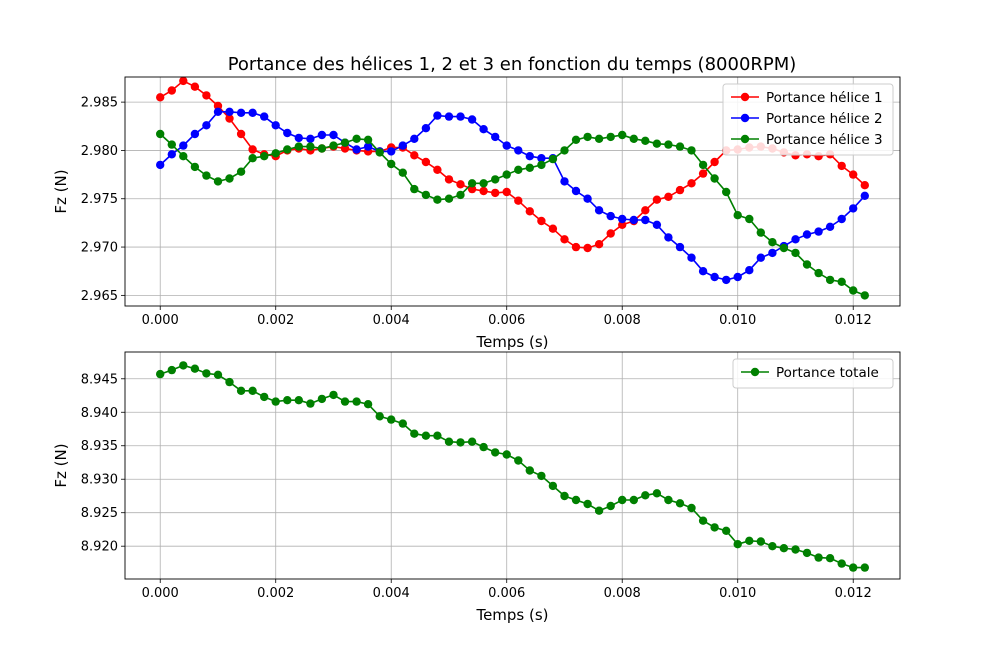  Describe the element at coordinates (737, 320) in the screenshot. I see `x-tick-label: 0.010` at that location.